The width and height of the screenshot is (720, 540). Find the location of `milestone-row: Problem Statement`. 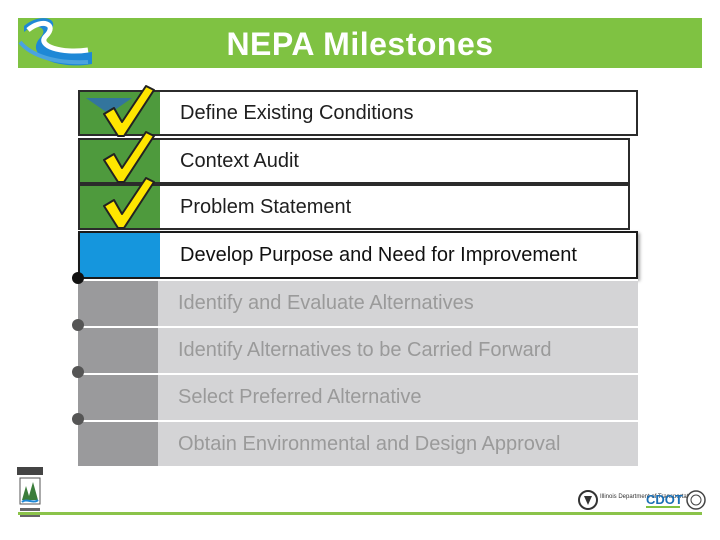

milestone-row: Problem Statement is located at coordinates (354, 207).